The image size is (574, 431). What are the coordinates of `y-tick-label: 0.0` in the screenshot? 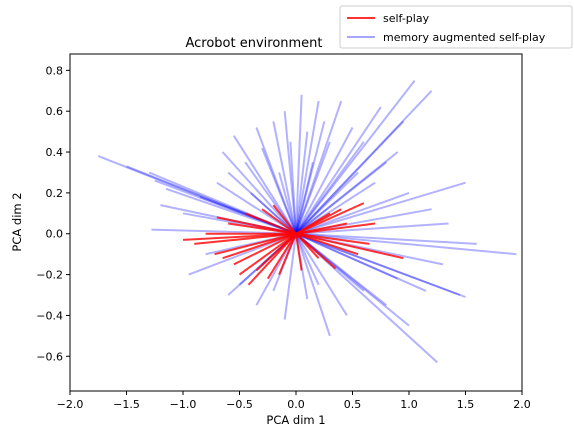 It's located at (55, 234).